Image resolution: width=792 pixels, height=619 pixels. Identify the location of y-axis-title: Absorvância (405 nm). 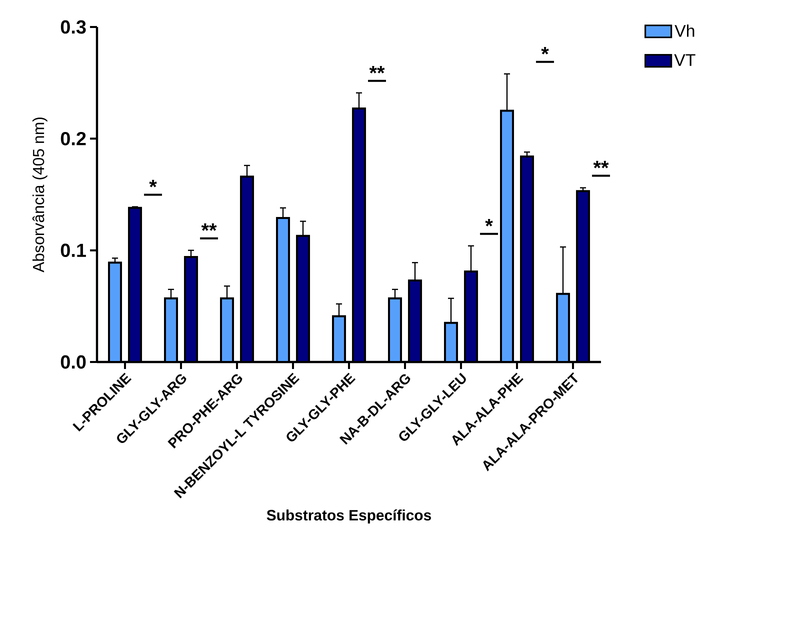
(40, 195).